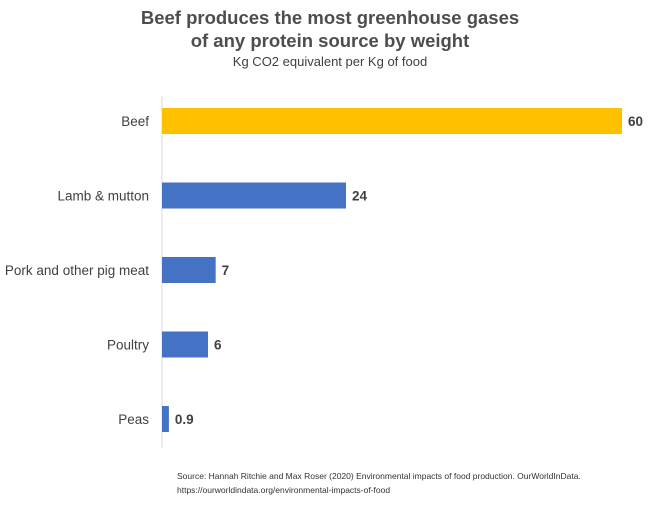 The image size is (660, 507). What do you see at coordinates (254, 195) in the screenshot?
I see `bar-lamb-mutton` at bounding box center [254, 195].